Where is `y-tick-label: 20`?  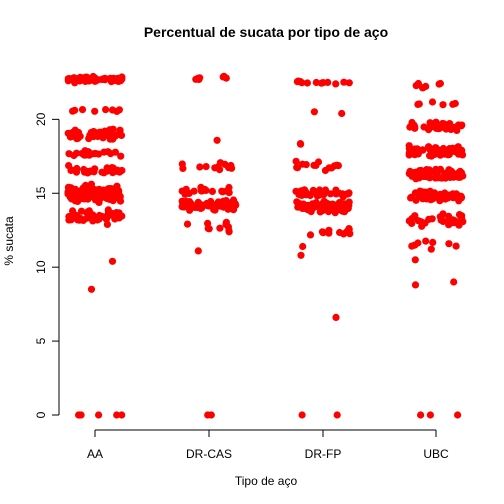
y-tick-label: 20 is located at coordinates (41, 119).